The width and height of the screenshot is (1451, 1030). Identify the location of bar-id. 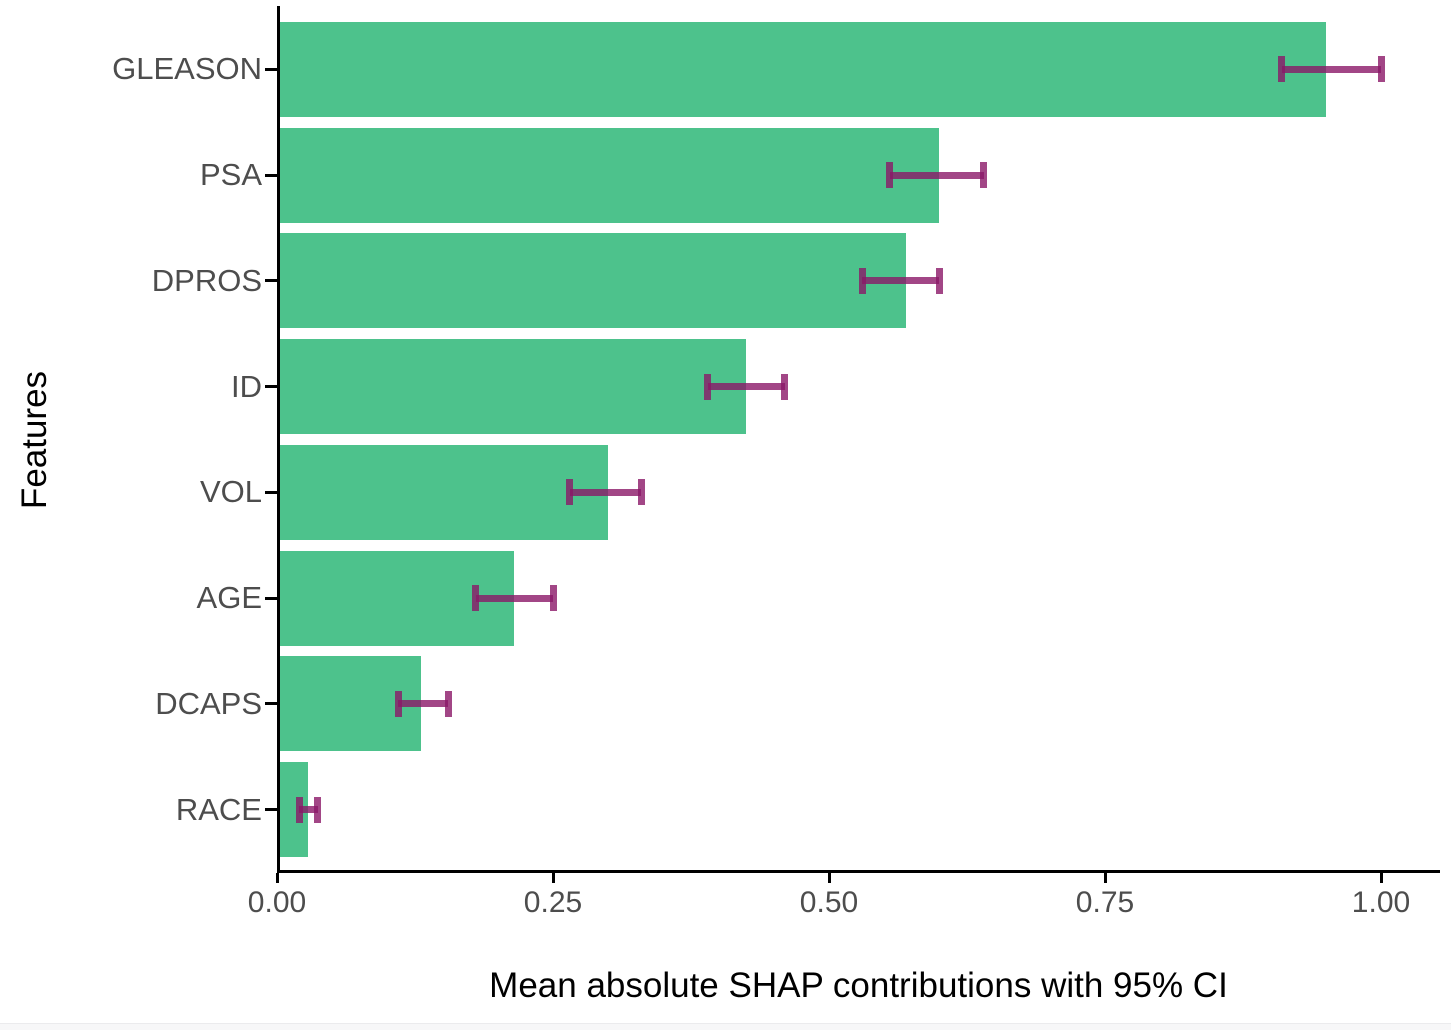
(513, 387).